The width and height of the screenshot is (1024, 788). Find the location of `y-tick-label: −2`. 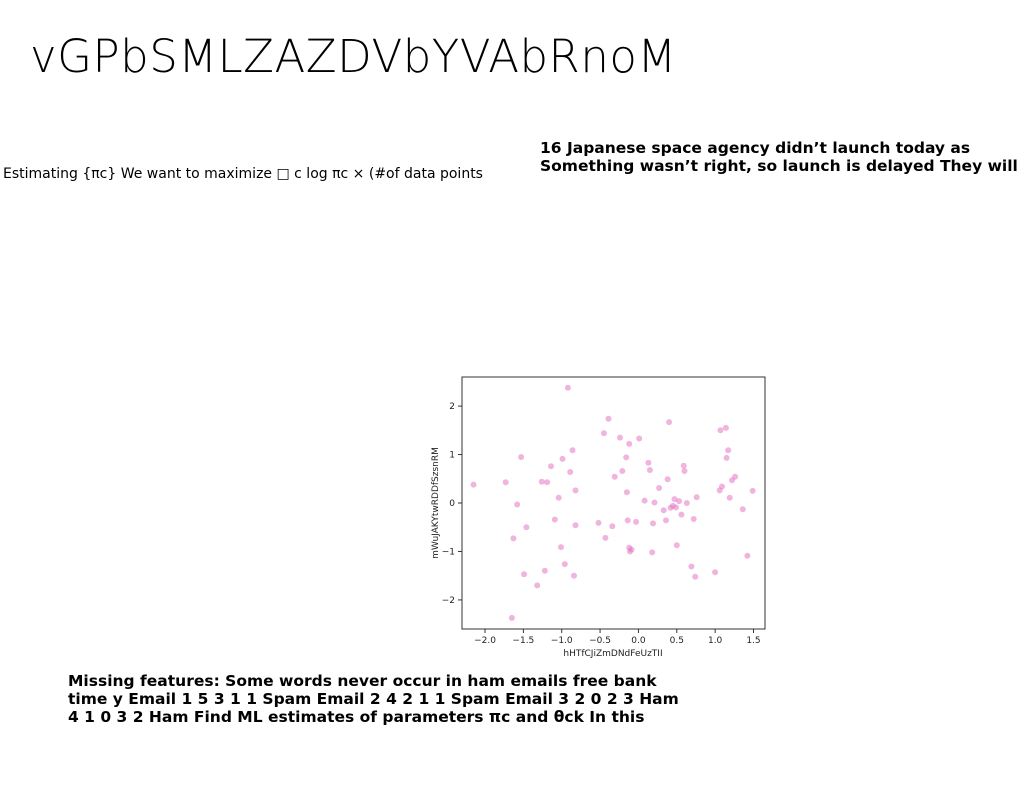

y-tick-label: −2 is located at coordinates (448, 601).